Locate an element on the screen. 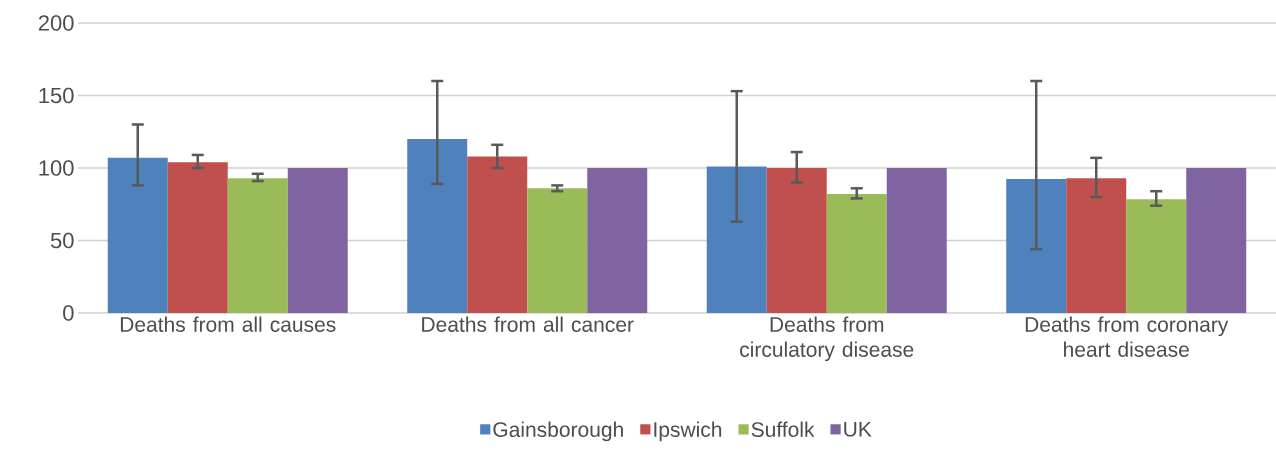 The width and height of the screenshot is (1276, 461). y-tick-label: 0 is located at coordinates (68, 313).